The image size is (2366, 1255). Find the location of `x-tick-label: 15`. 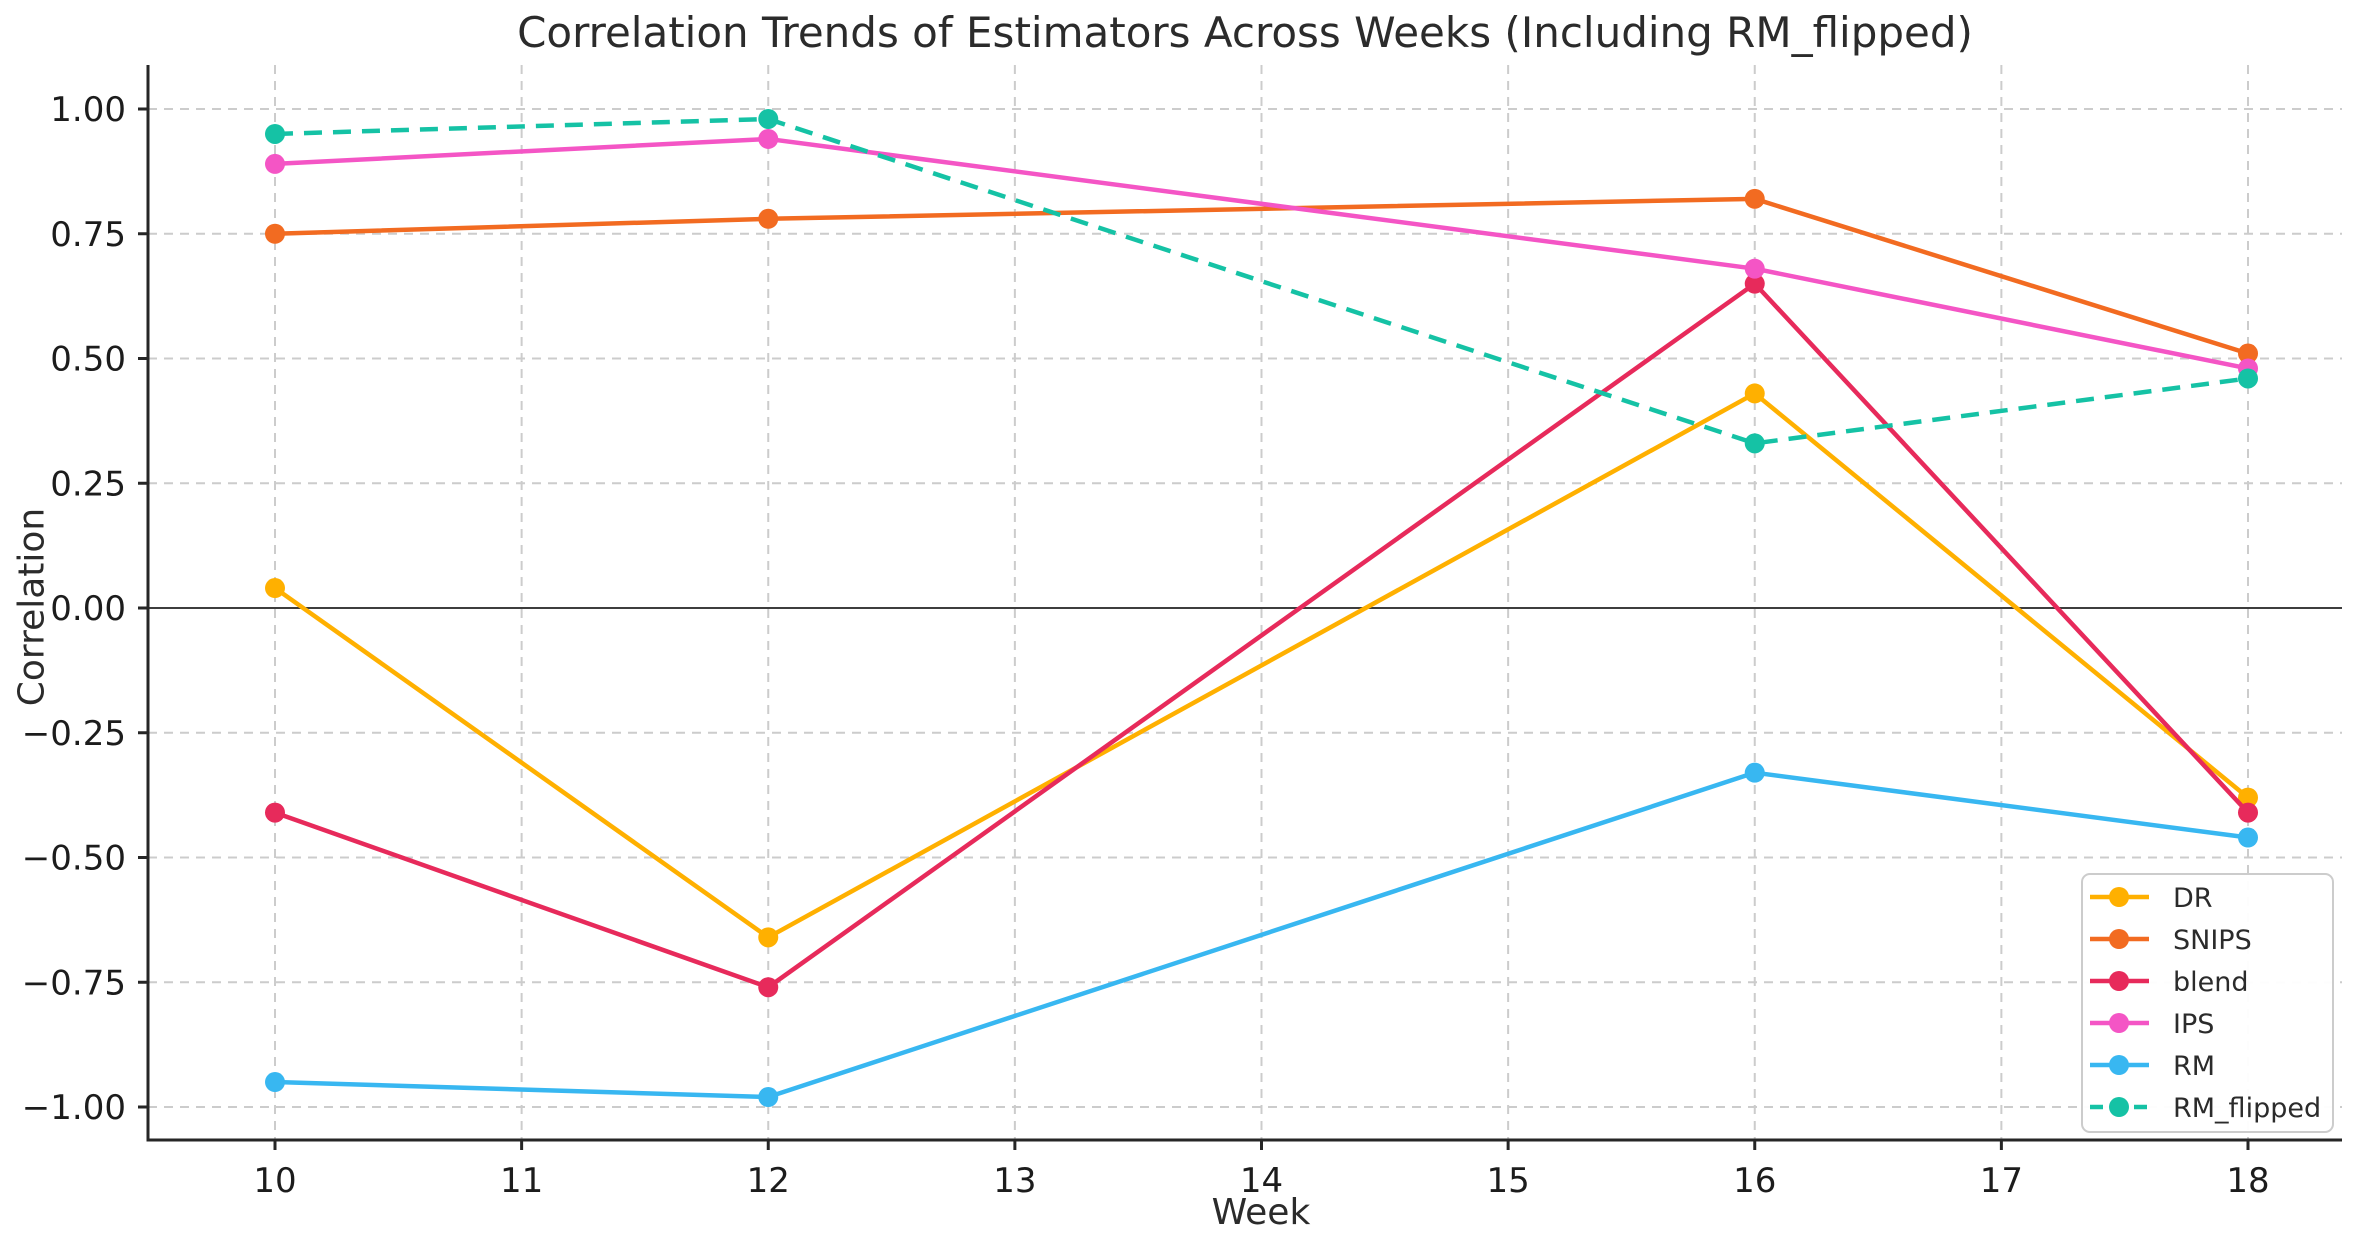

x-tick-label: 15 is located at coordinates (1507, 1181).